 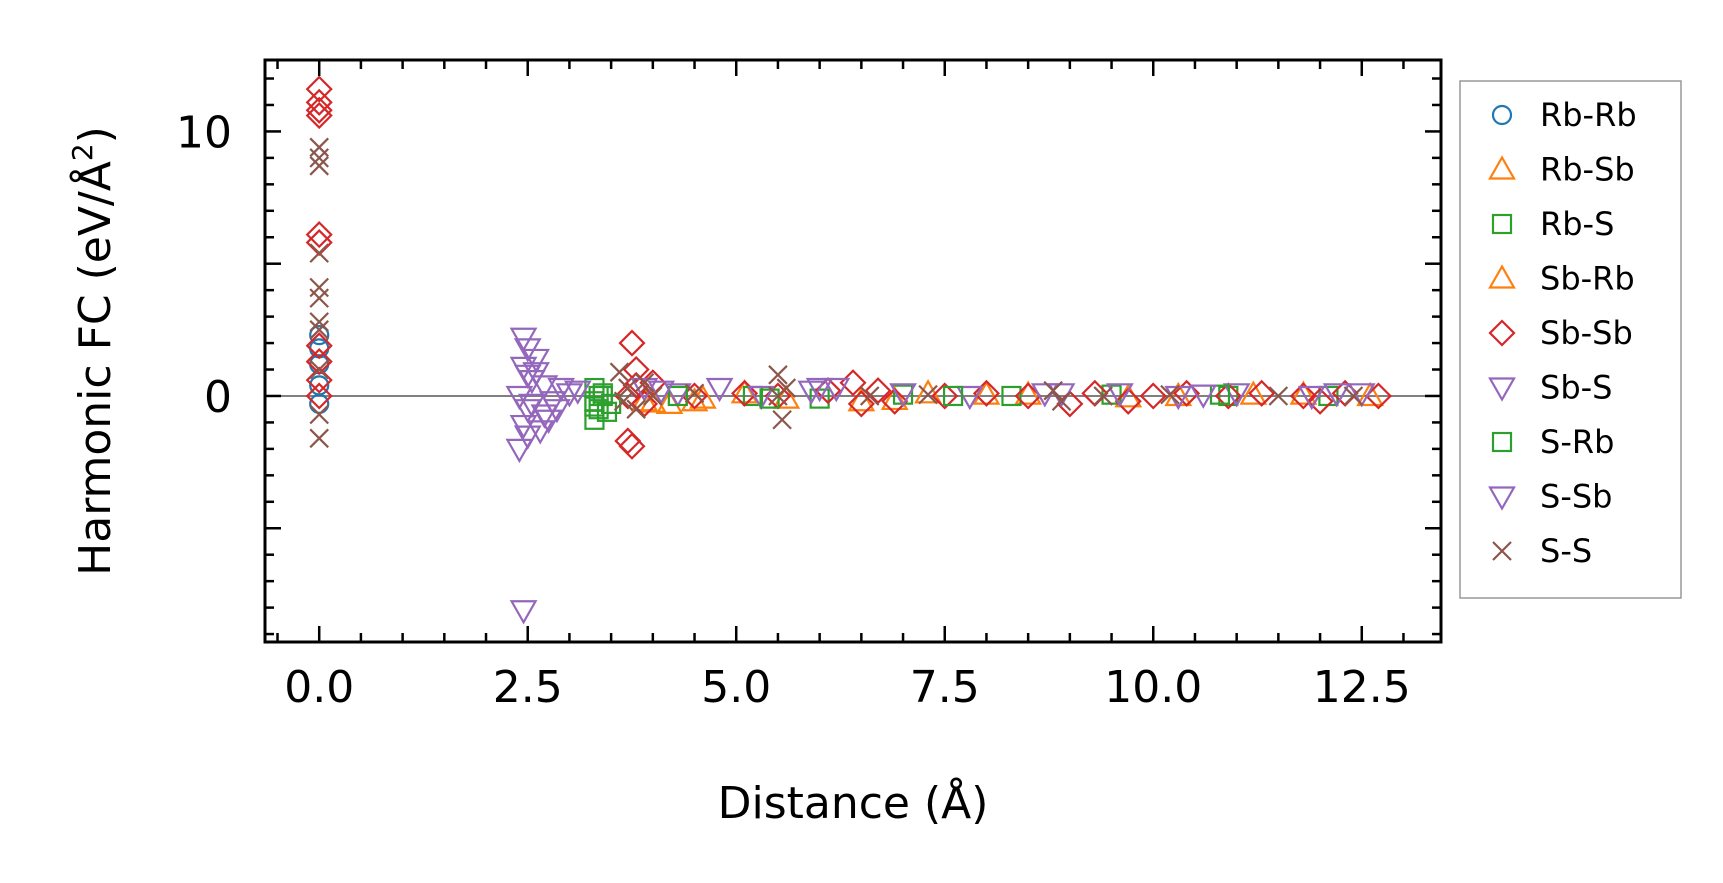 I want to click on legend-item: S-Rb, so click(x=1552, y=442).